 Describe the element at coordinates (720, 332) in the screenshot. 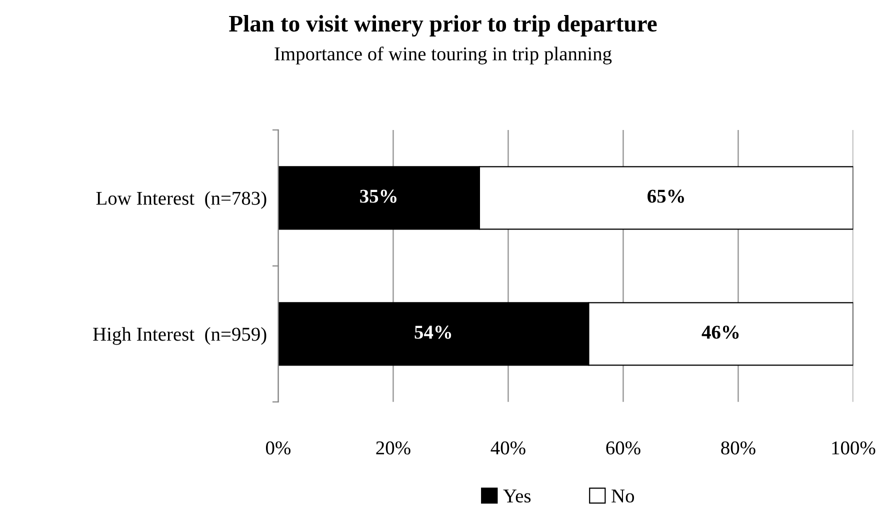

I see `data-label: 46%` at that location.